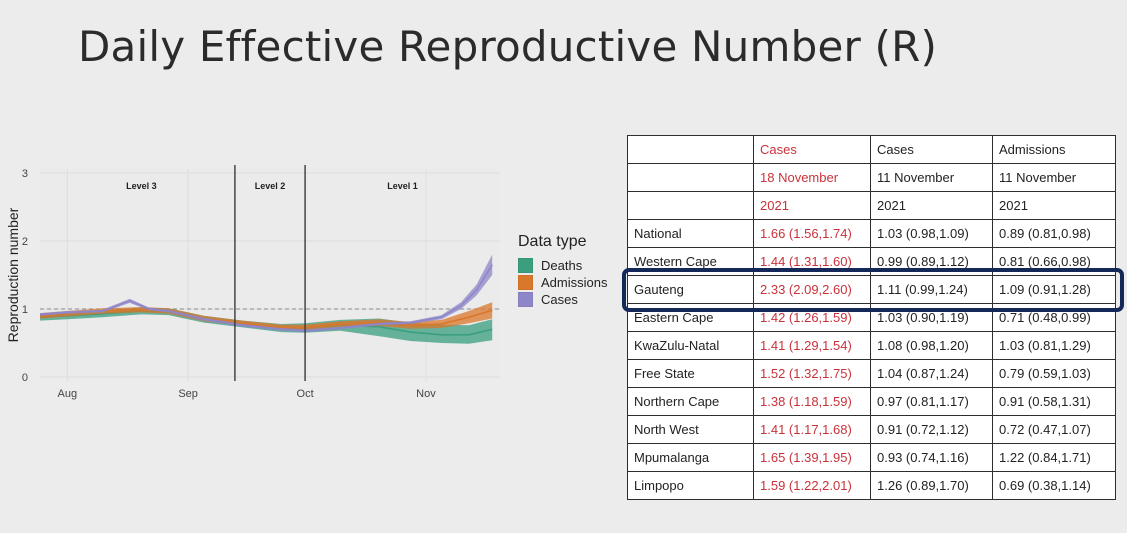 The width and height of the screenshot is (1127, 533). I want to click on province-cell: Free State, so click(690, 373).